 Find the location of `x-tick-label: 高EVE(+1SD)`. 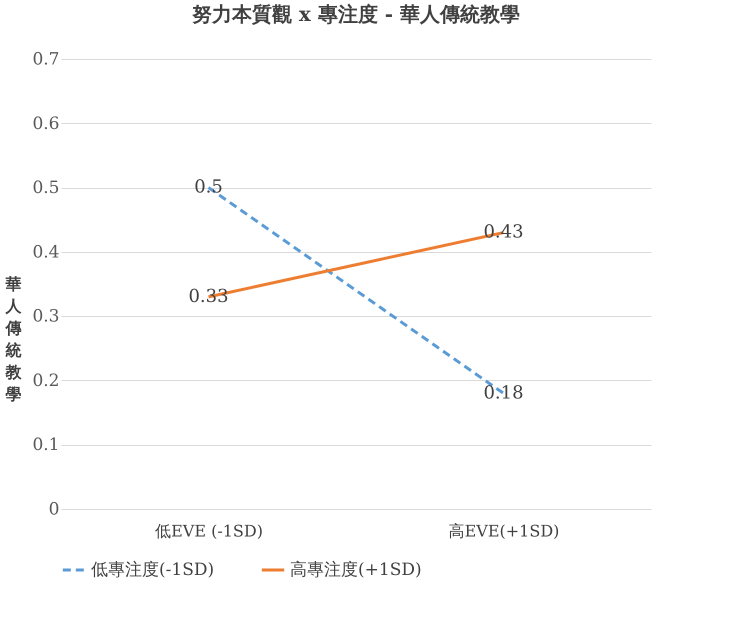

x-tick-label: 高EVE(+1SD) is located at coordinates (504, 531).